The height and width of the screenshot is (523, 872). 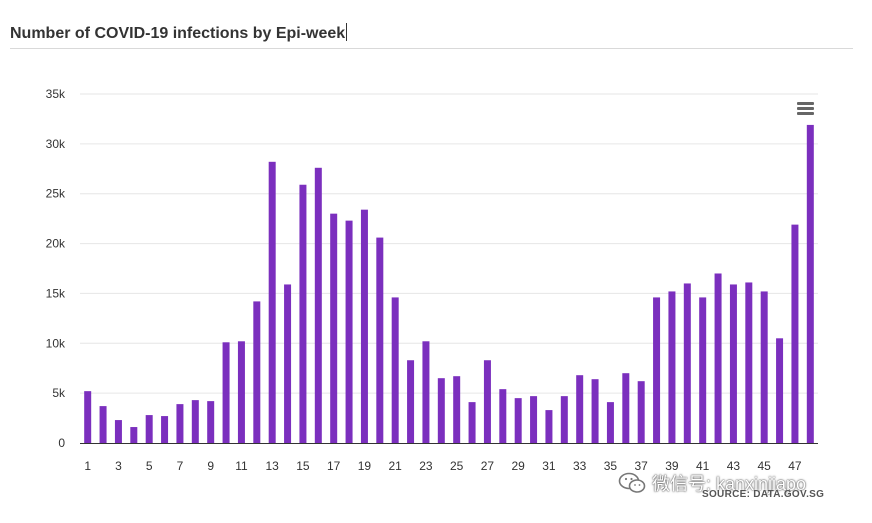 I want to click on x-tick-label: 35, so click(x=611, y=466).